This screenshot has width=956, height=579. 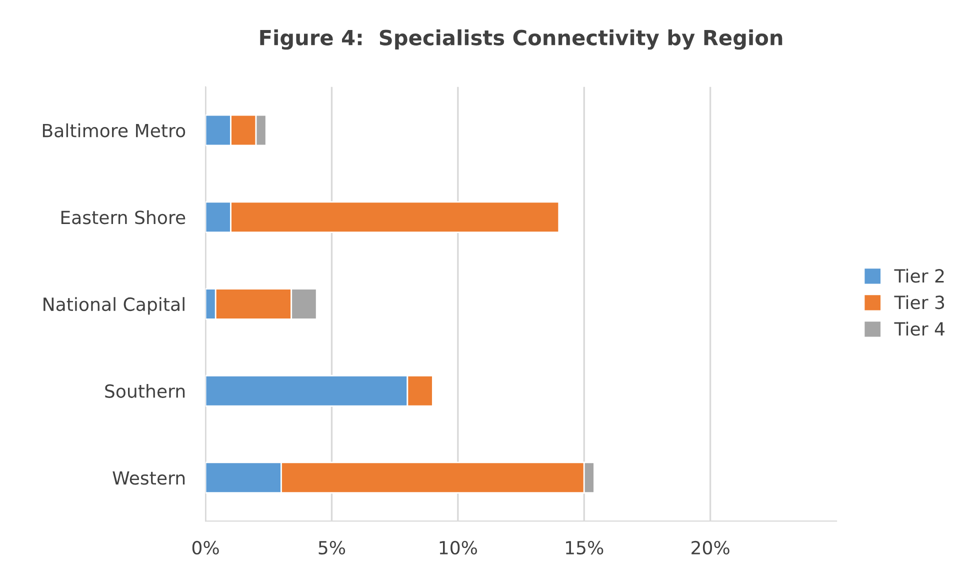 I want to click on legend-label: Tier 4, so click(x=919, y=329).